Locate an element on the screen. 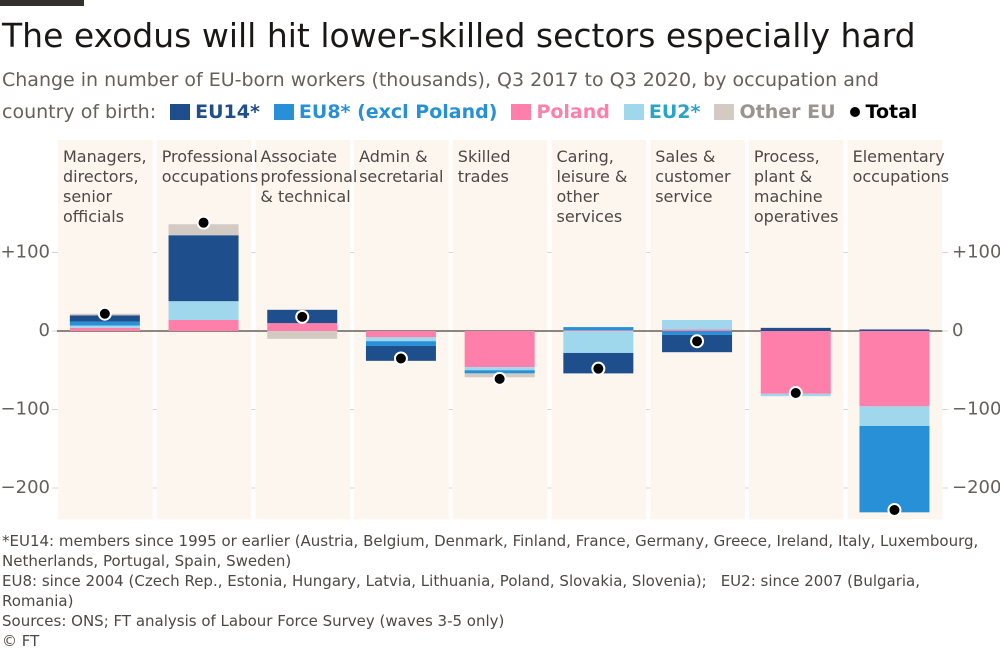 The image size is (1000, 651). x-category-label: Admin & secretarial is located at coordinates (401, 166).